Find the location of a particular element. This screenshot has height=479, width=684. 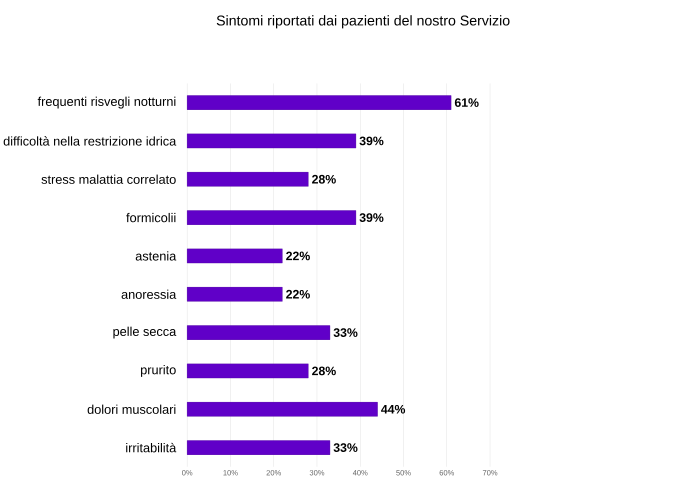

y-tick-label: frequenti risvegli notturni is located at coordinates (107, 102).